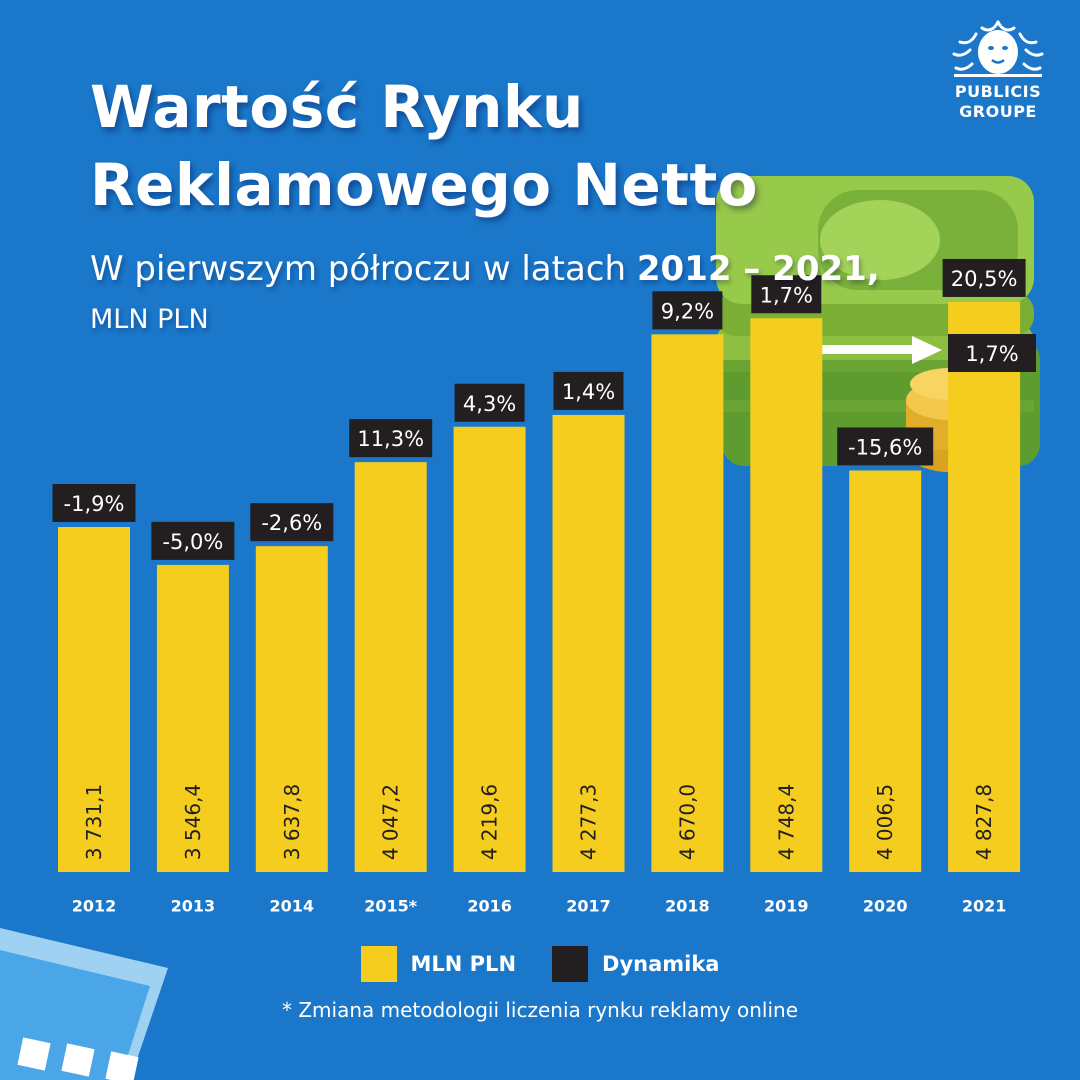 The image size is (1080, 1080). I want to click on legend-item-dynamika: Dynamika, so click(635, 964).